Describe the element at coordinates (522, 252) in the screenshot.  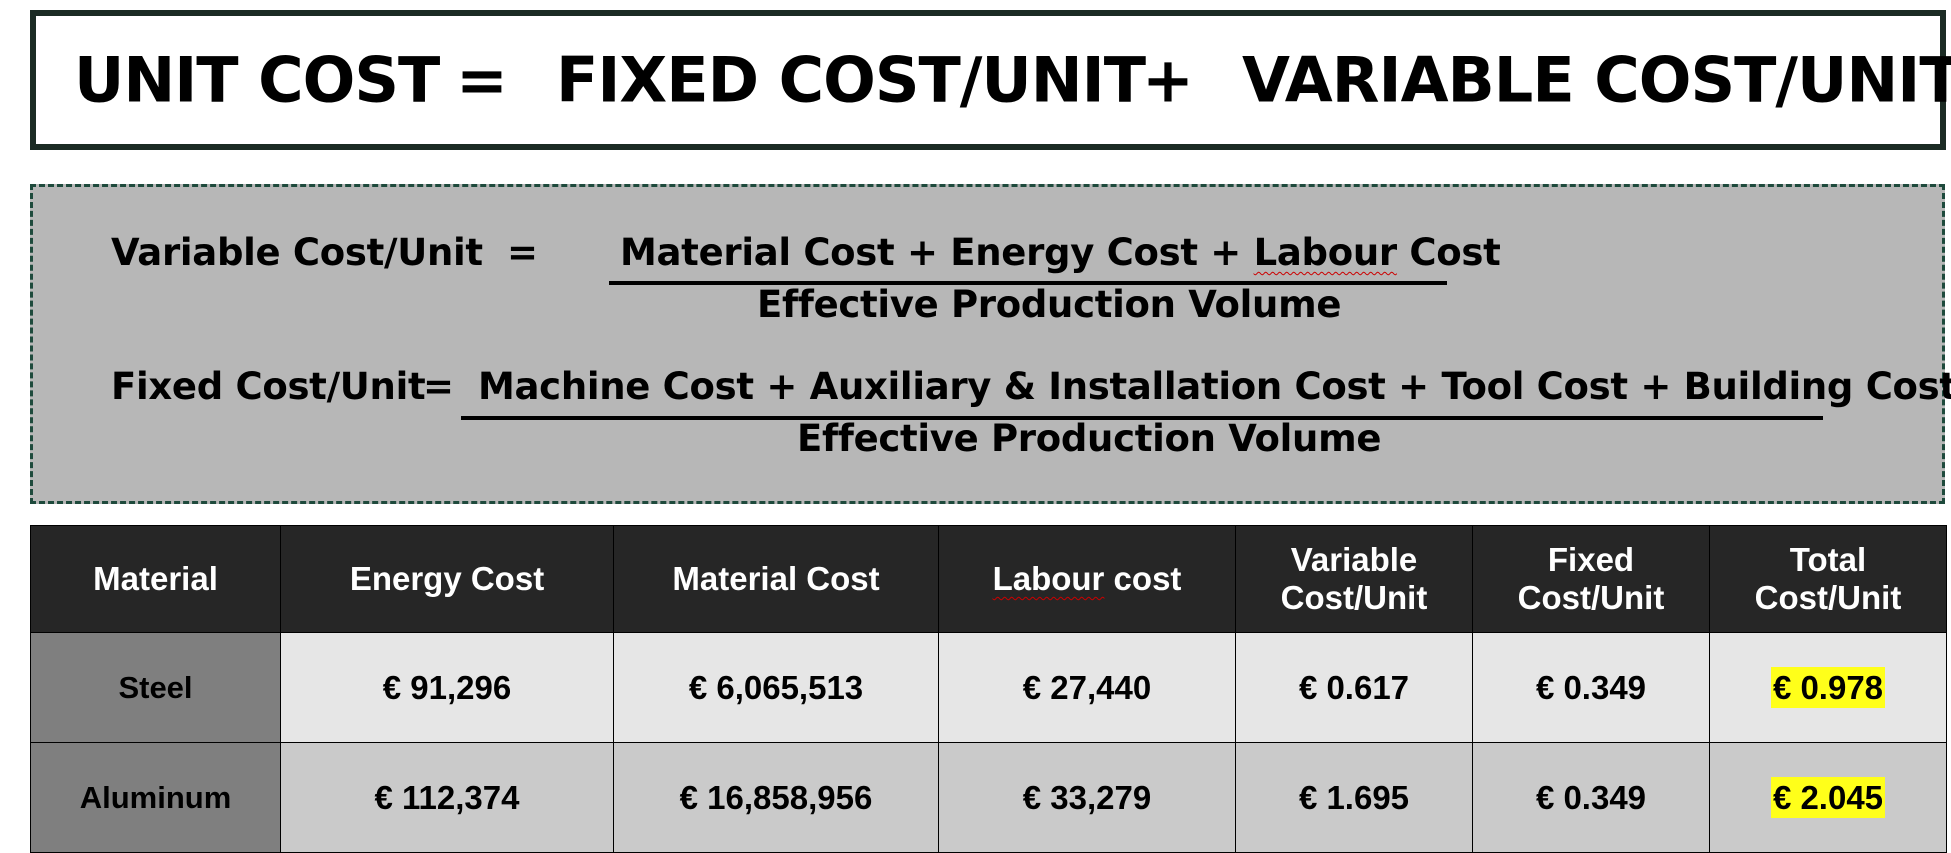
I see `variable-formula-equals: =` at that location.